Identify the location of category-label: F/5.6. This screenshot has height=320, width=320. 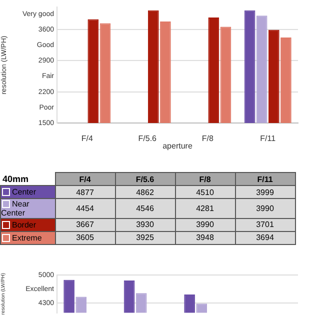
(145, 179).